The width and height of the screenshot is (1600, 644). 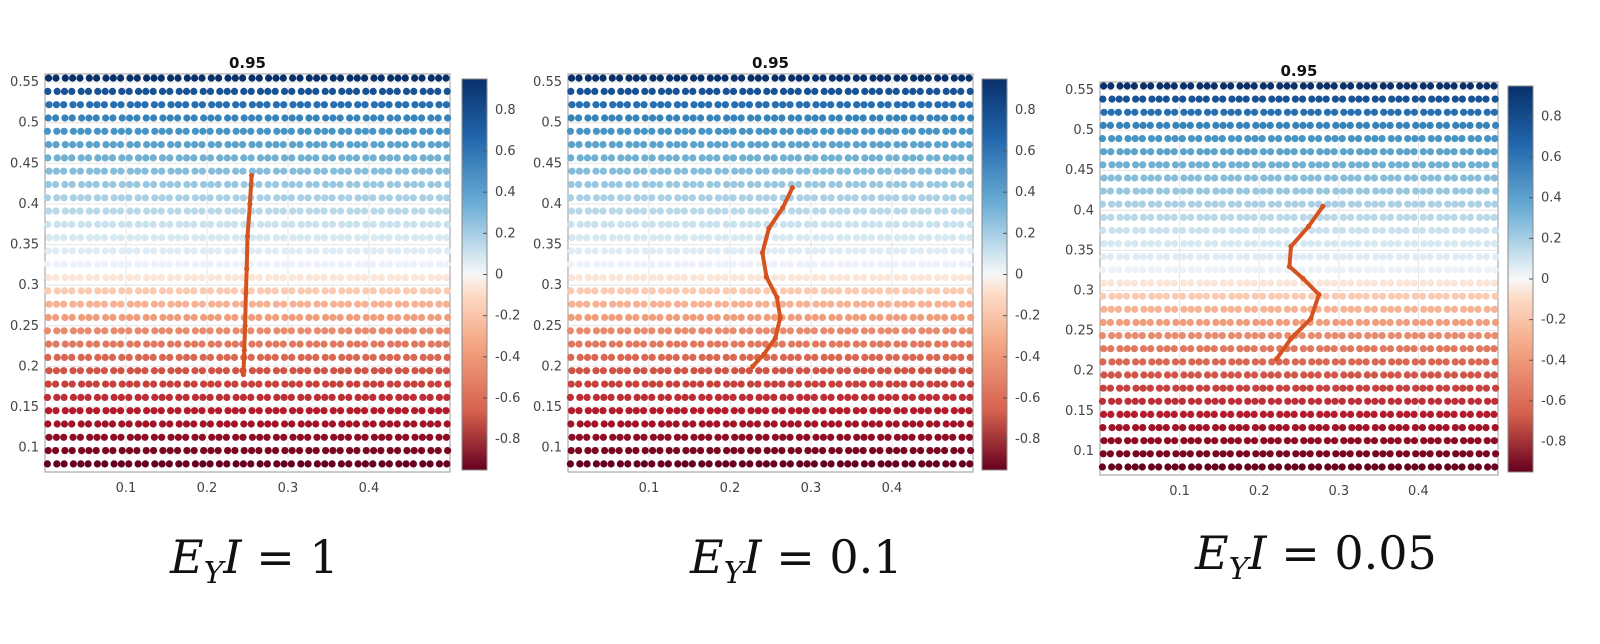 I want to click on filament-point, so click(x=1291, y=246).